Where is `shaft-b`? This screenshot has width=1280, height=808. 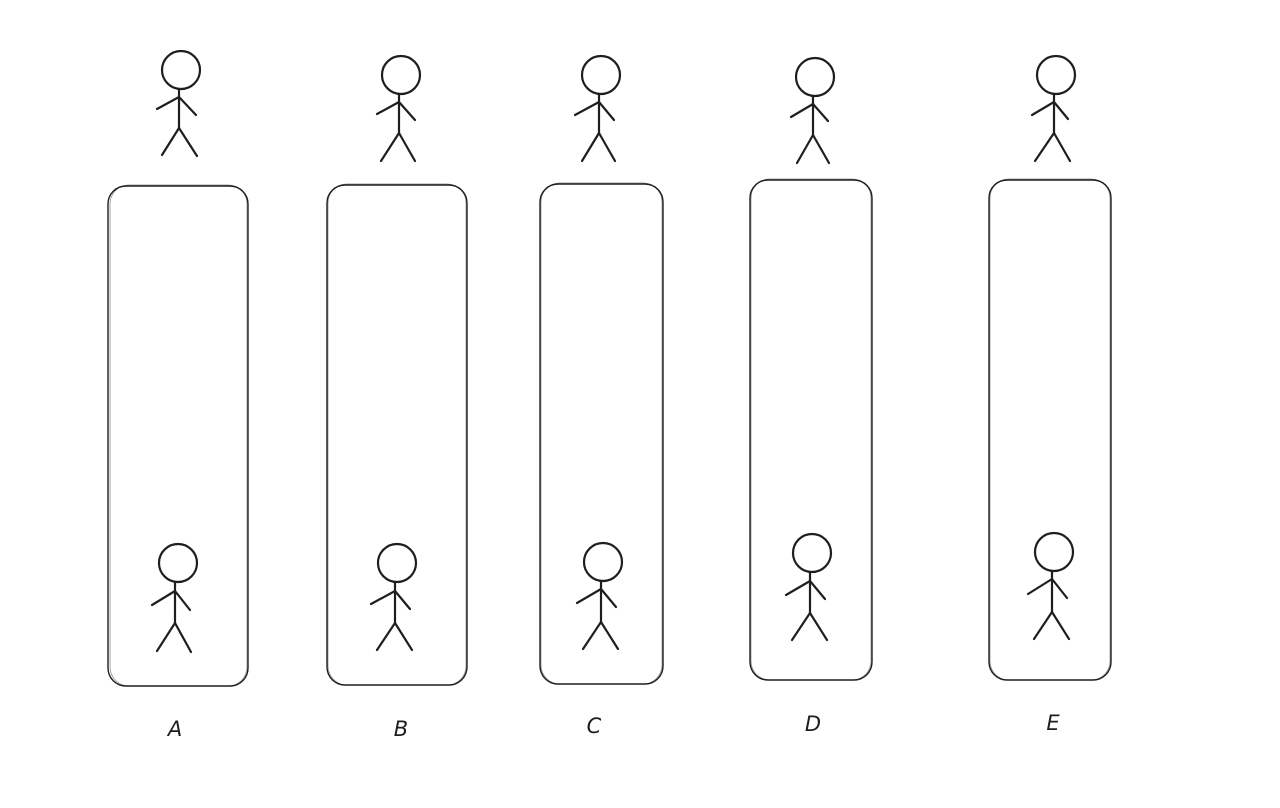
shaft-b is located at coordinates (397, 435).